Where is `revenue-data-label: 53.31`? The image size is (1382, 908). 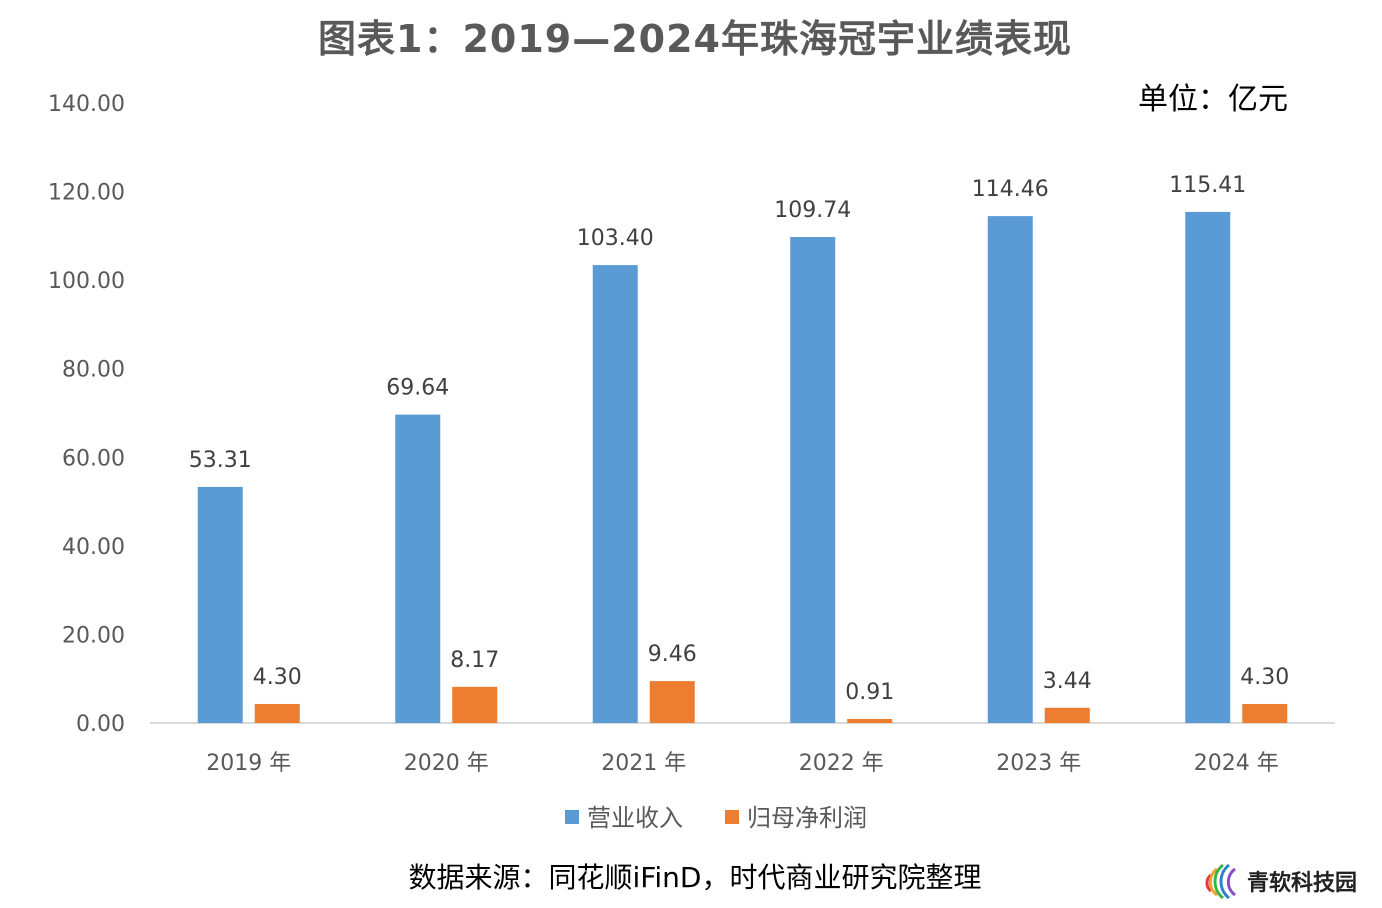 revenue-data-label: 53.31 is located at coordinates (220, 460).